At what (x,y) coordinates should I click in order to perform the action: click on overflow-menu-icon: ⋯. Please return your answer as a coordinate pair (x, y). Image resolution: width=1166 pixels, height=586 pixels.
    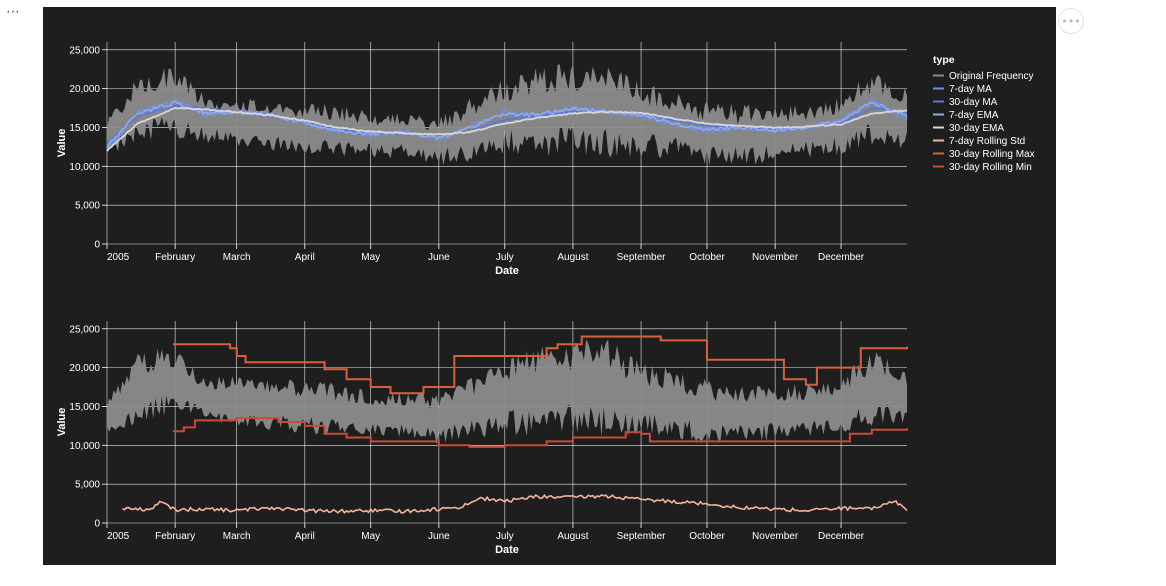
    Looking at the image, I should click on (13, 12).